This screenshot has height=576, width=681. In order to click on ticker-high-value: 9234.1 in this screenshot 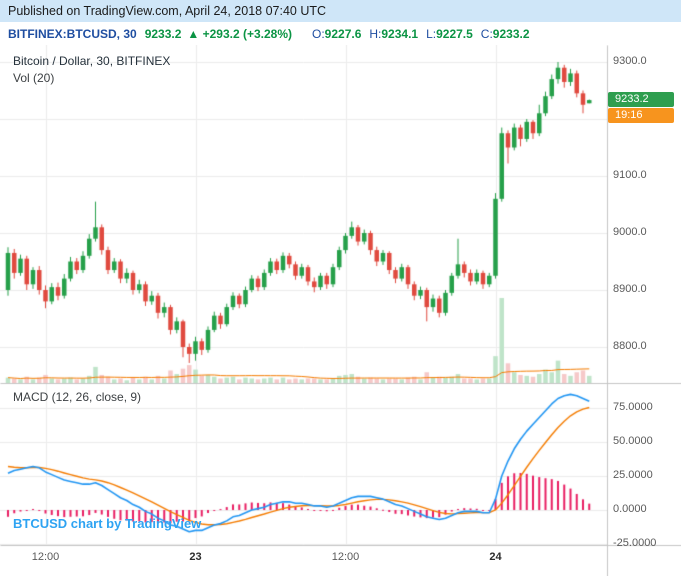, I will do `click(400, 33)`.